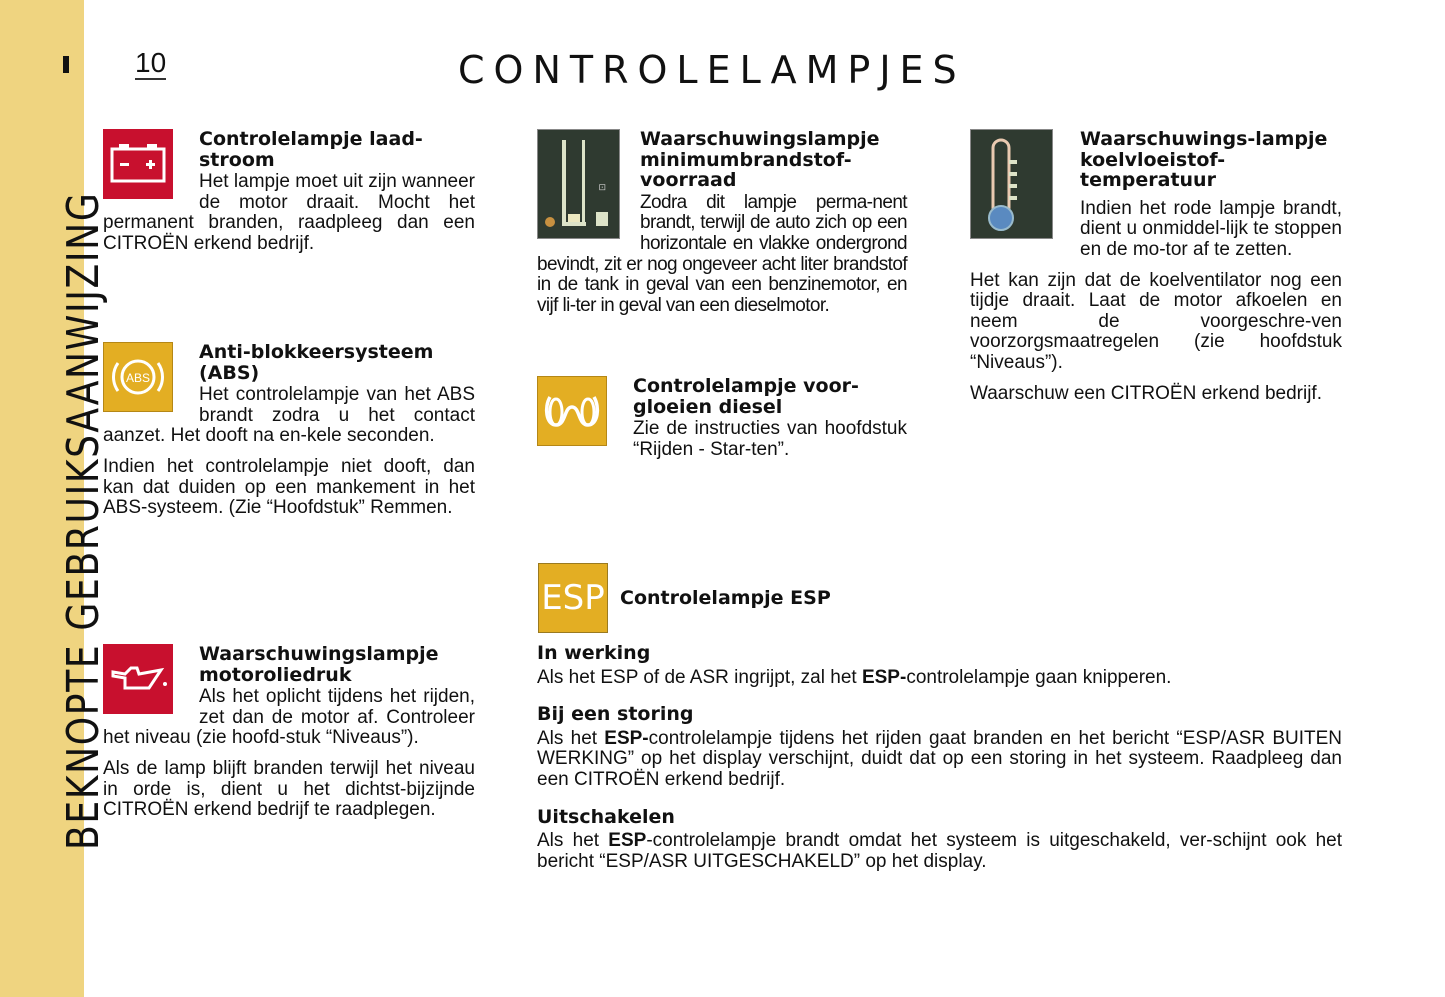  I want to click on subheading: Uitschakelen, so click(606, 816).